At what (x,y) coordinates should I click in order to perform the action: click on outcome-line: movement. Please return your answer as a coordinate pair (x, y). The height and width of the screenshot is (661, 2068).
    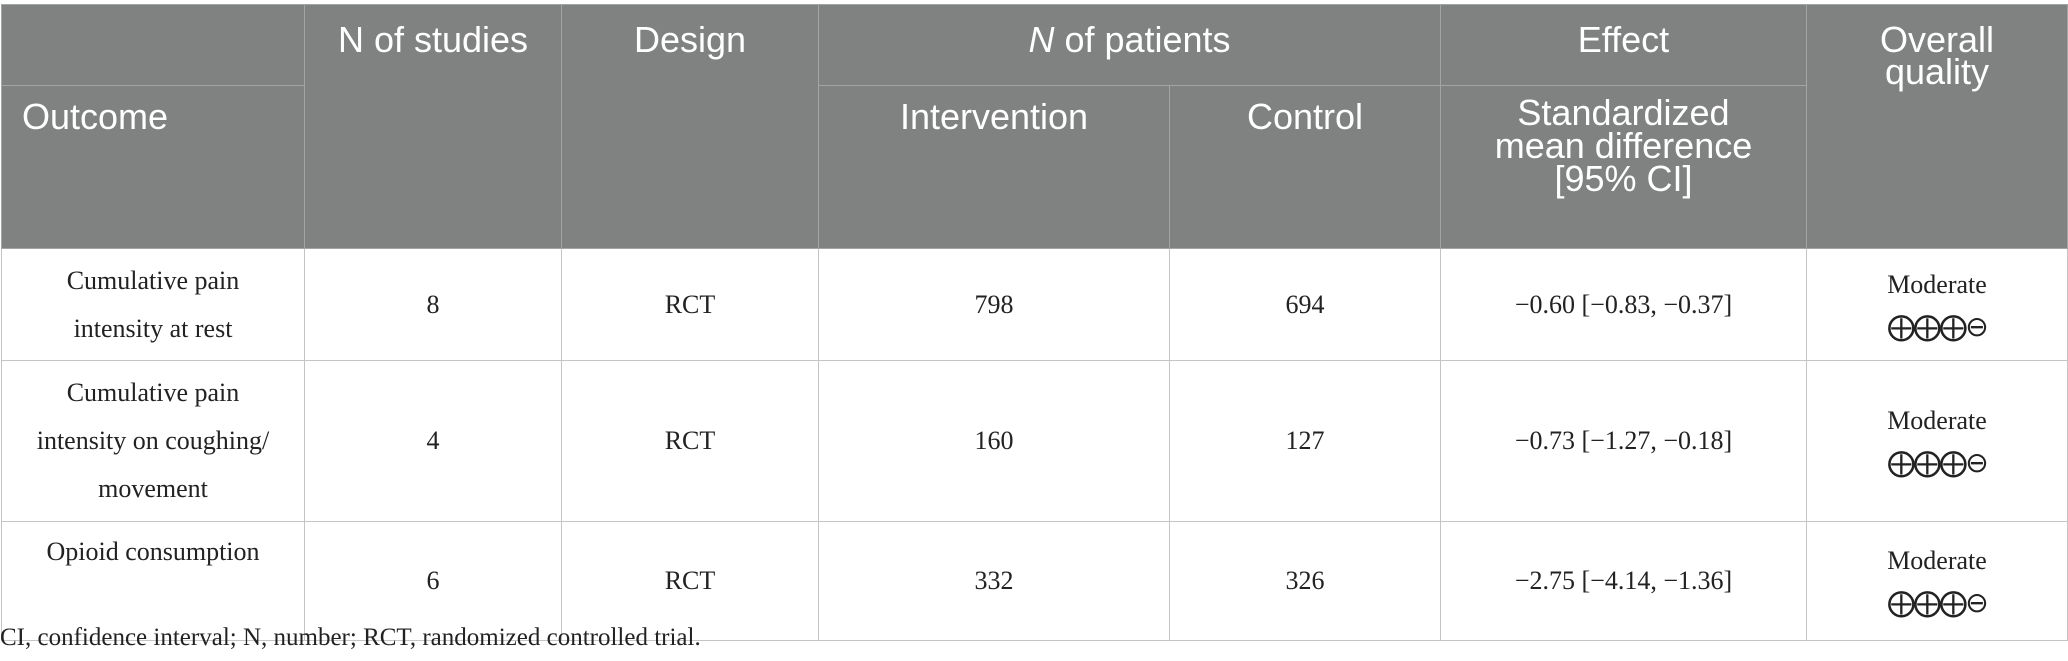
    Looking at the image, I should click on (153, 488).